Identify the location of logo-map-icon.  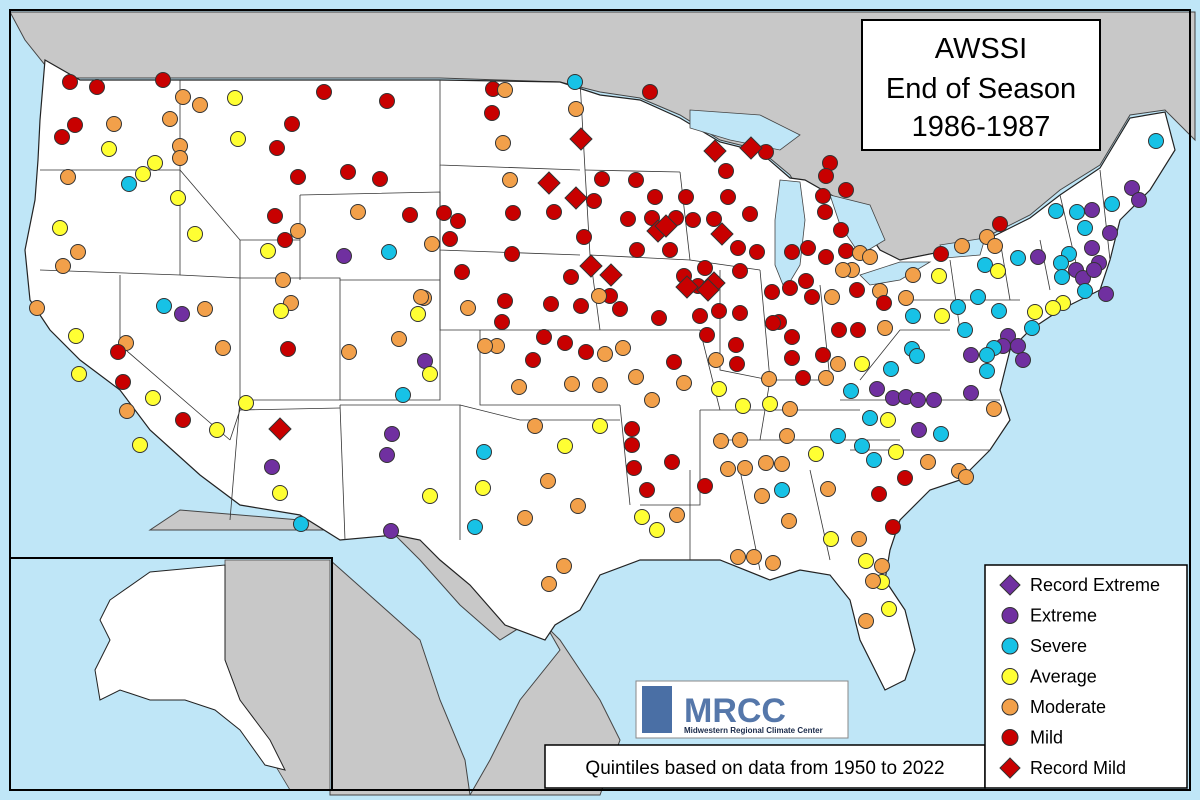
(657, 709).